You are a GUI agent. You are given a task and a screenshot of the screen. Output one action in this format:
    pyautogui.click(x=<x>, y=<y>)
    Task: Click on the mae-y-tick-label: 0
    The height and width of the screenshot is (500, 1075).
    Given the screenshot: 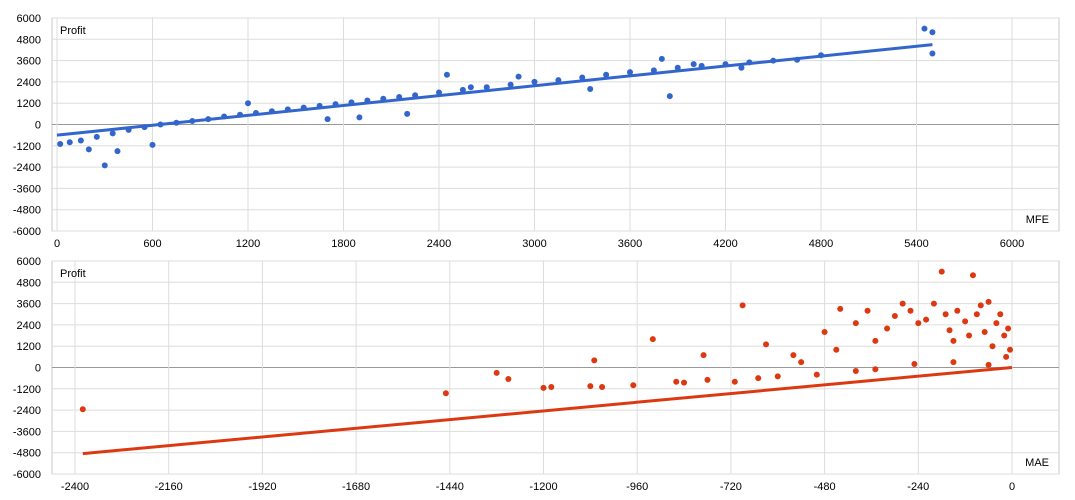 What is the action you would take?
    pyautogui.click(x=38, y=369)
    